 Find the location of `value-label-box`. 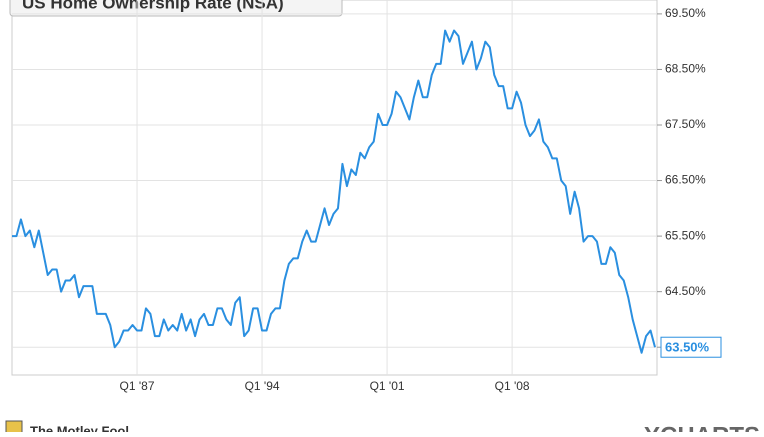

value-label-box is located at coordinates (691, 347).